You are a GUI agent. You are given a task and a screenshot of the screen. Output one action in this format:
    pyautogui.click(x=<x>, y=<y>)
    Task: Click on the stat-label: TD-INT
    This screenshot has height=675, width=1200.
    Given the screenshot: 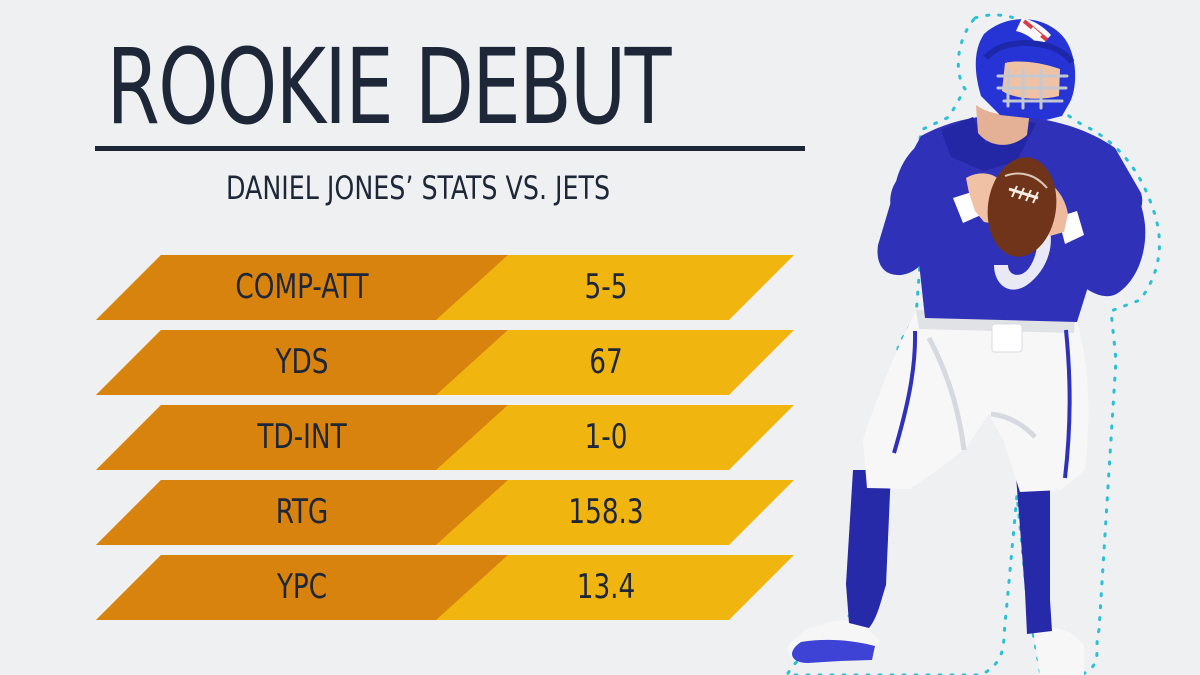 What is the action you would take?
    pyautogui.click(x=302, y=437)
    